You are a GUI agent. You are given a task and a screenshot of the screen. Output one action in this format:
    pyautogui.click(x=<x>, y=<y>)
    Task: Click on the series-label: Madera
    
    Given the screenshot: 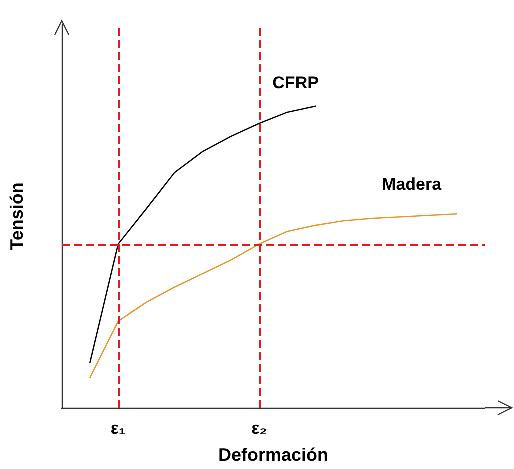 What is the action you would take?
    pyautogui.click(x=412, y=184)
    